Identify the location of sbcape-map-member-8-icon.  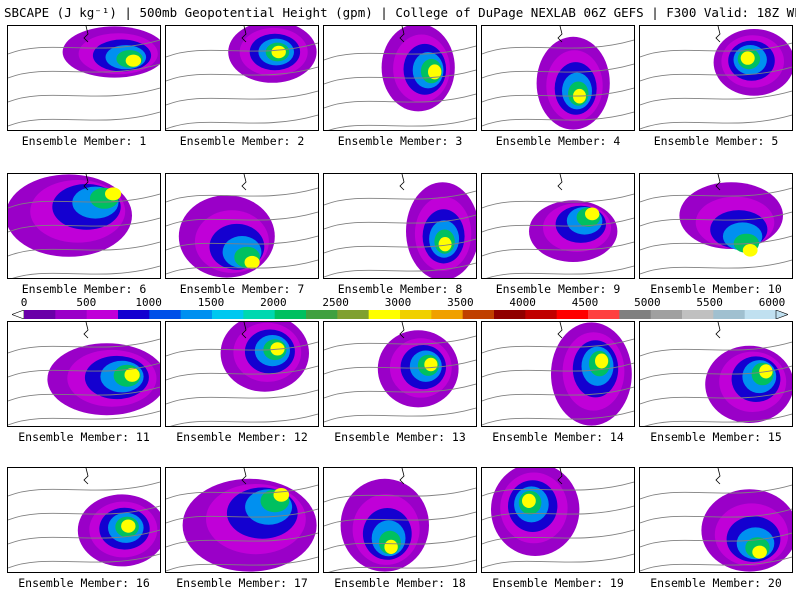
(400, 226).